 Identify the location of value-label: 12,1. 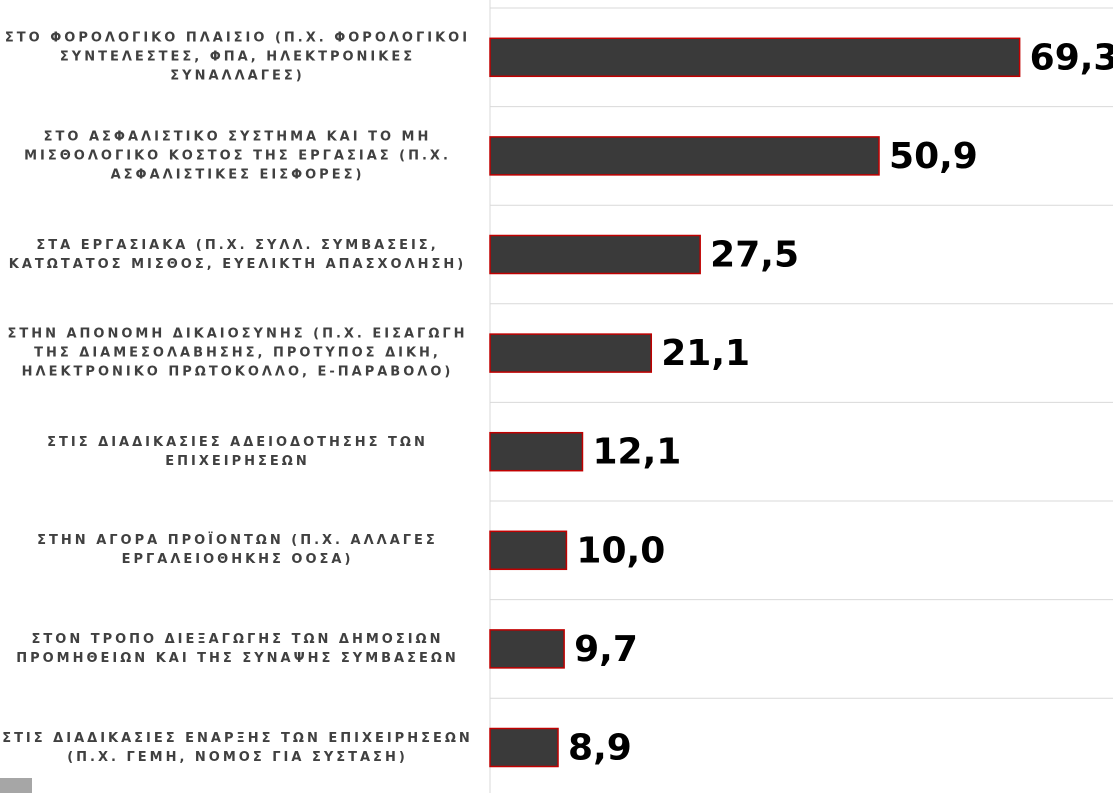
(636, 452).